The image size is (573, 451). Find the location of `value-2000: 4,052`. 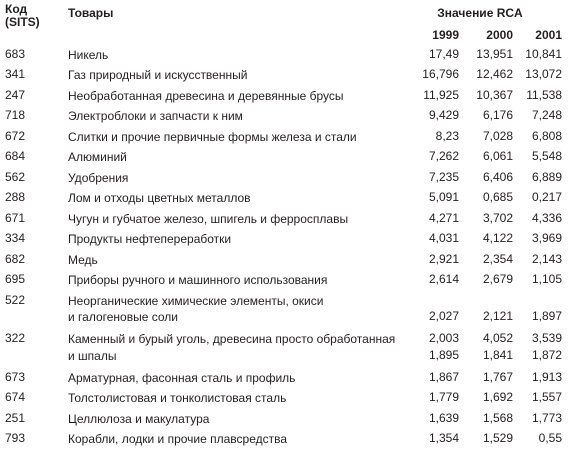

value-2000: 4,052 is located at coordinates (497, 338).